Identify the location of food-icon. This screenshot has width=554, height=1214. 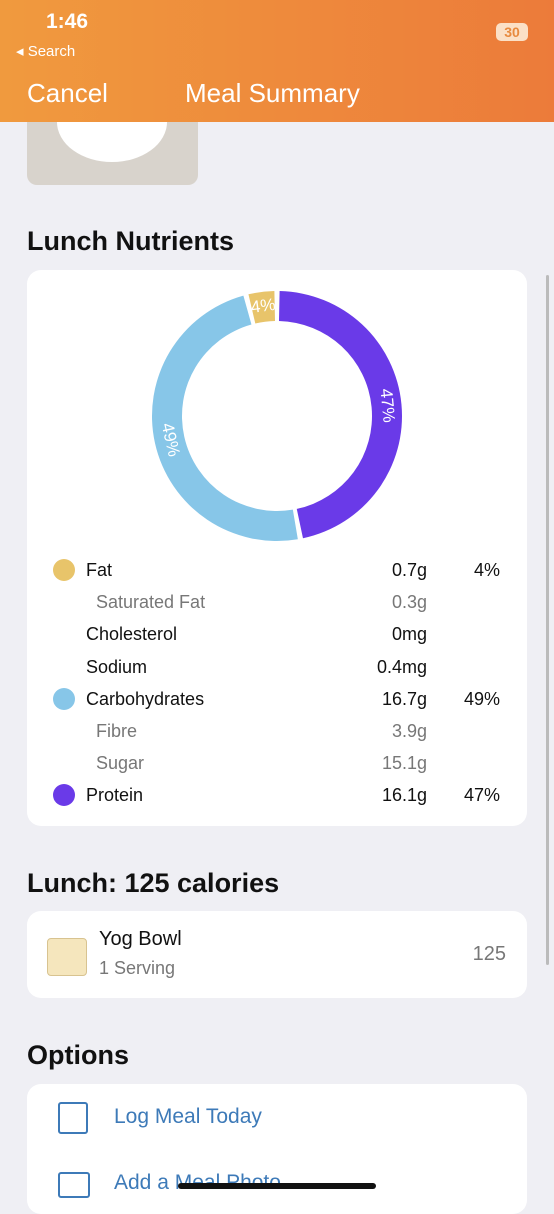
(67, 957).